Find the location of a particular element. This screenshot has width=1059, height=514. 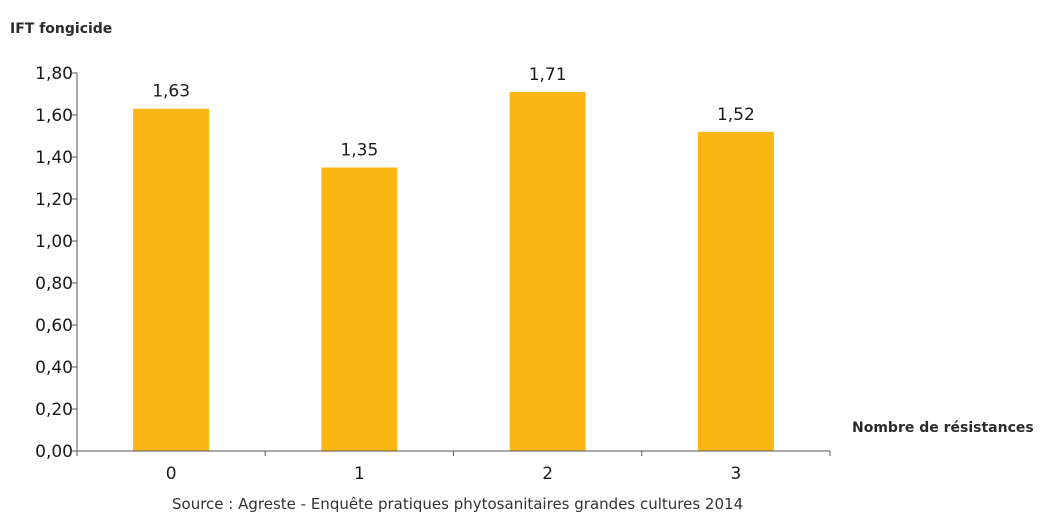

x-tick-label-1: 1 is located at coordinates (359, 474).